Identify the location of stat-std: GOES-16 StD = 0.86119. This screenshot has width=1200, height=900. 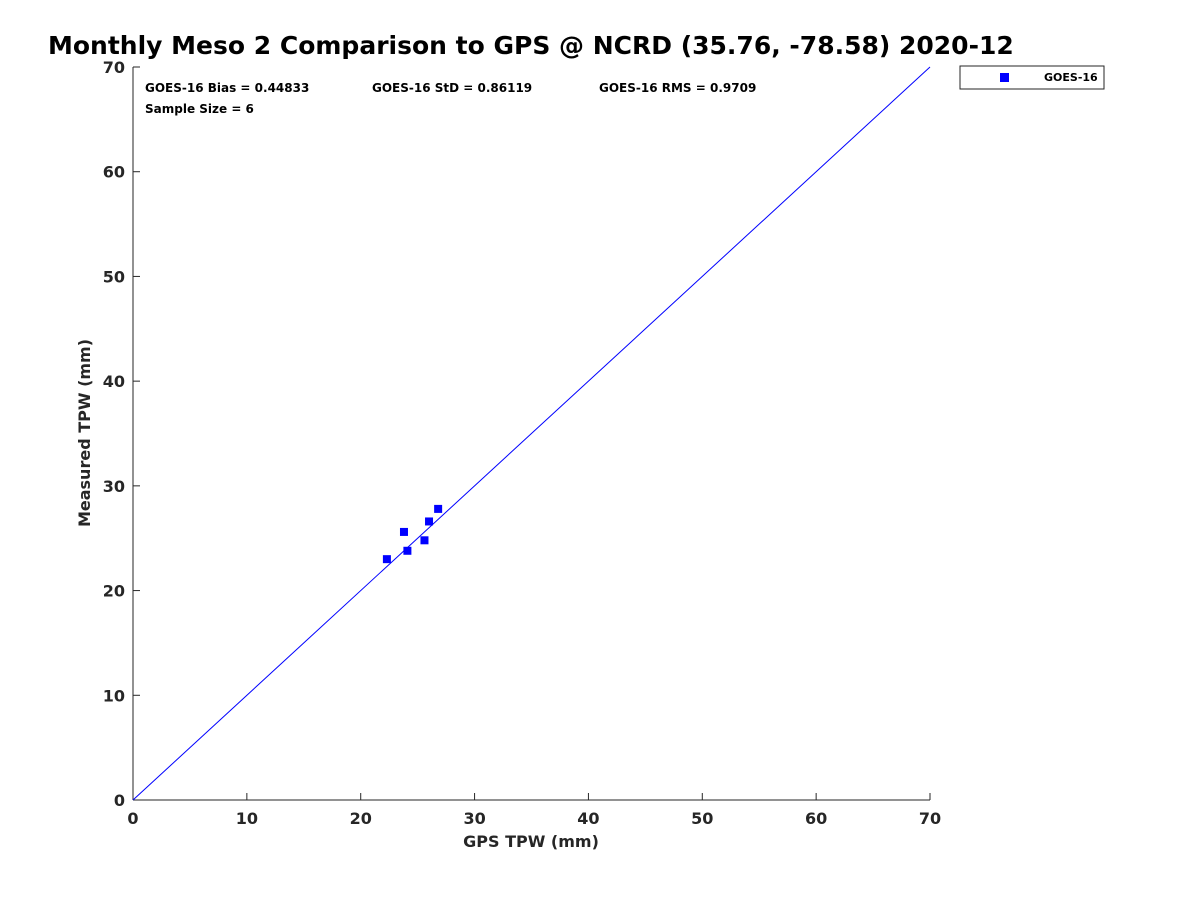
(452, 88).